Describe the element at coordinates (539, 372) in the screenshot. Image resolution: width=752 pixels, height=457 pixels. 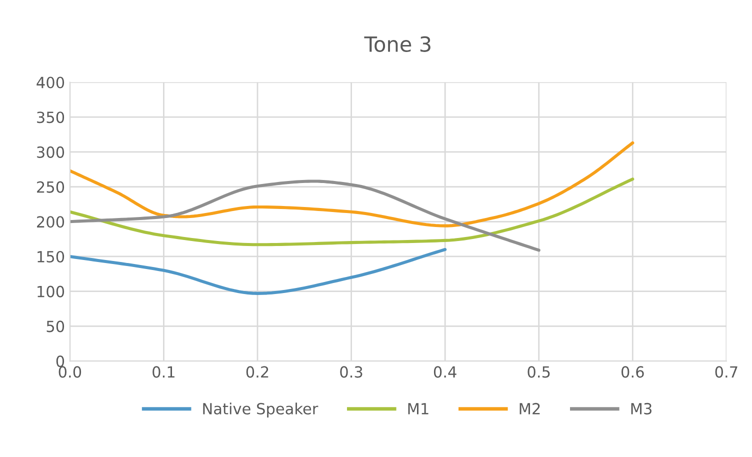
I see `x-tick-label: 0.5` at that location.